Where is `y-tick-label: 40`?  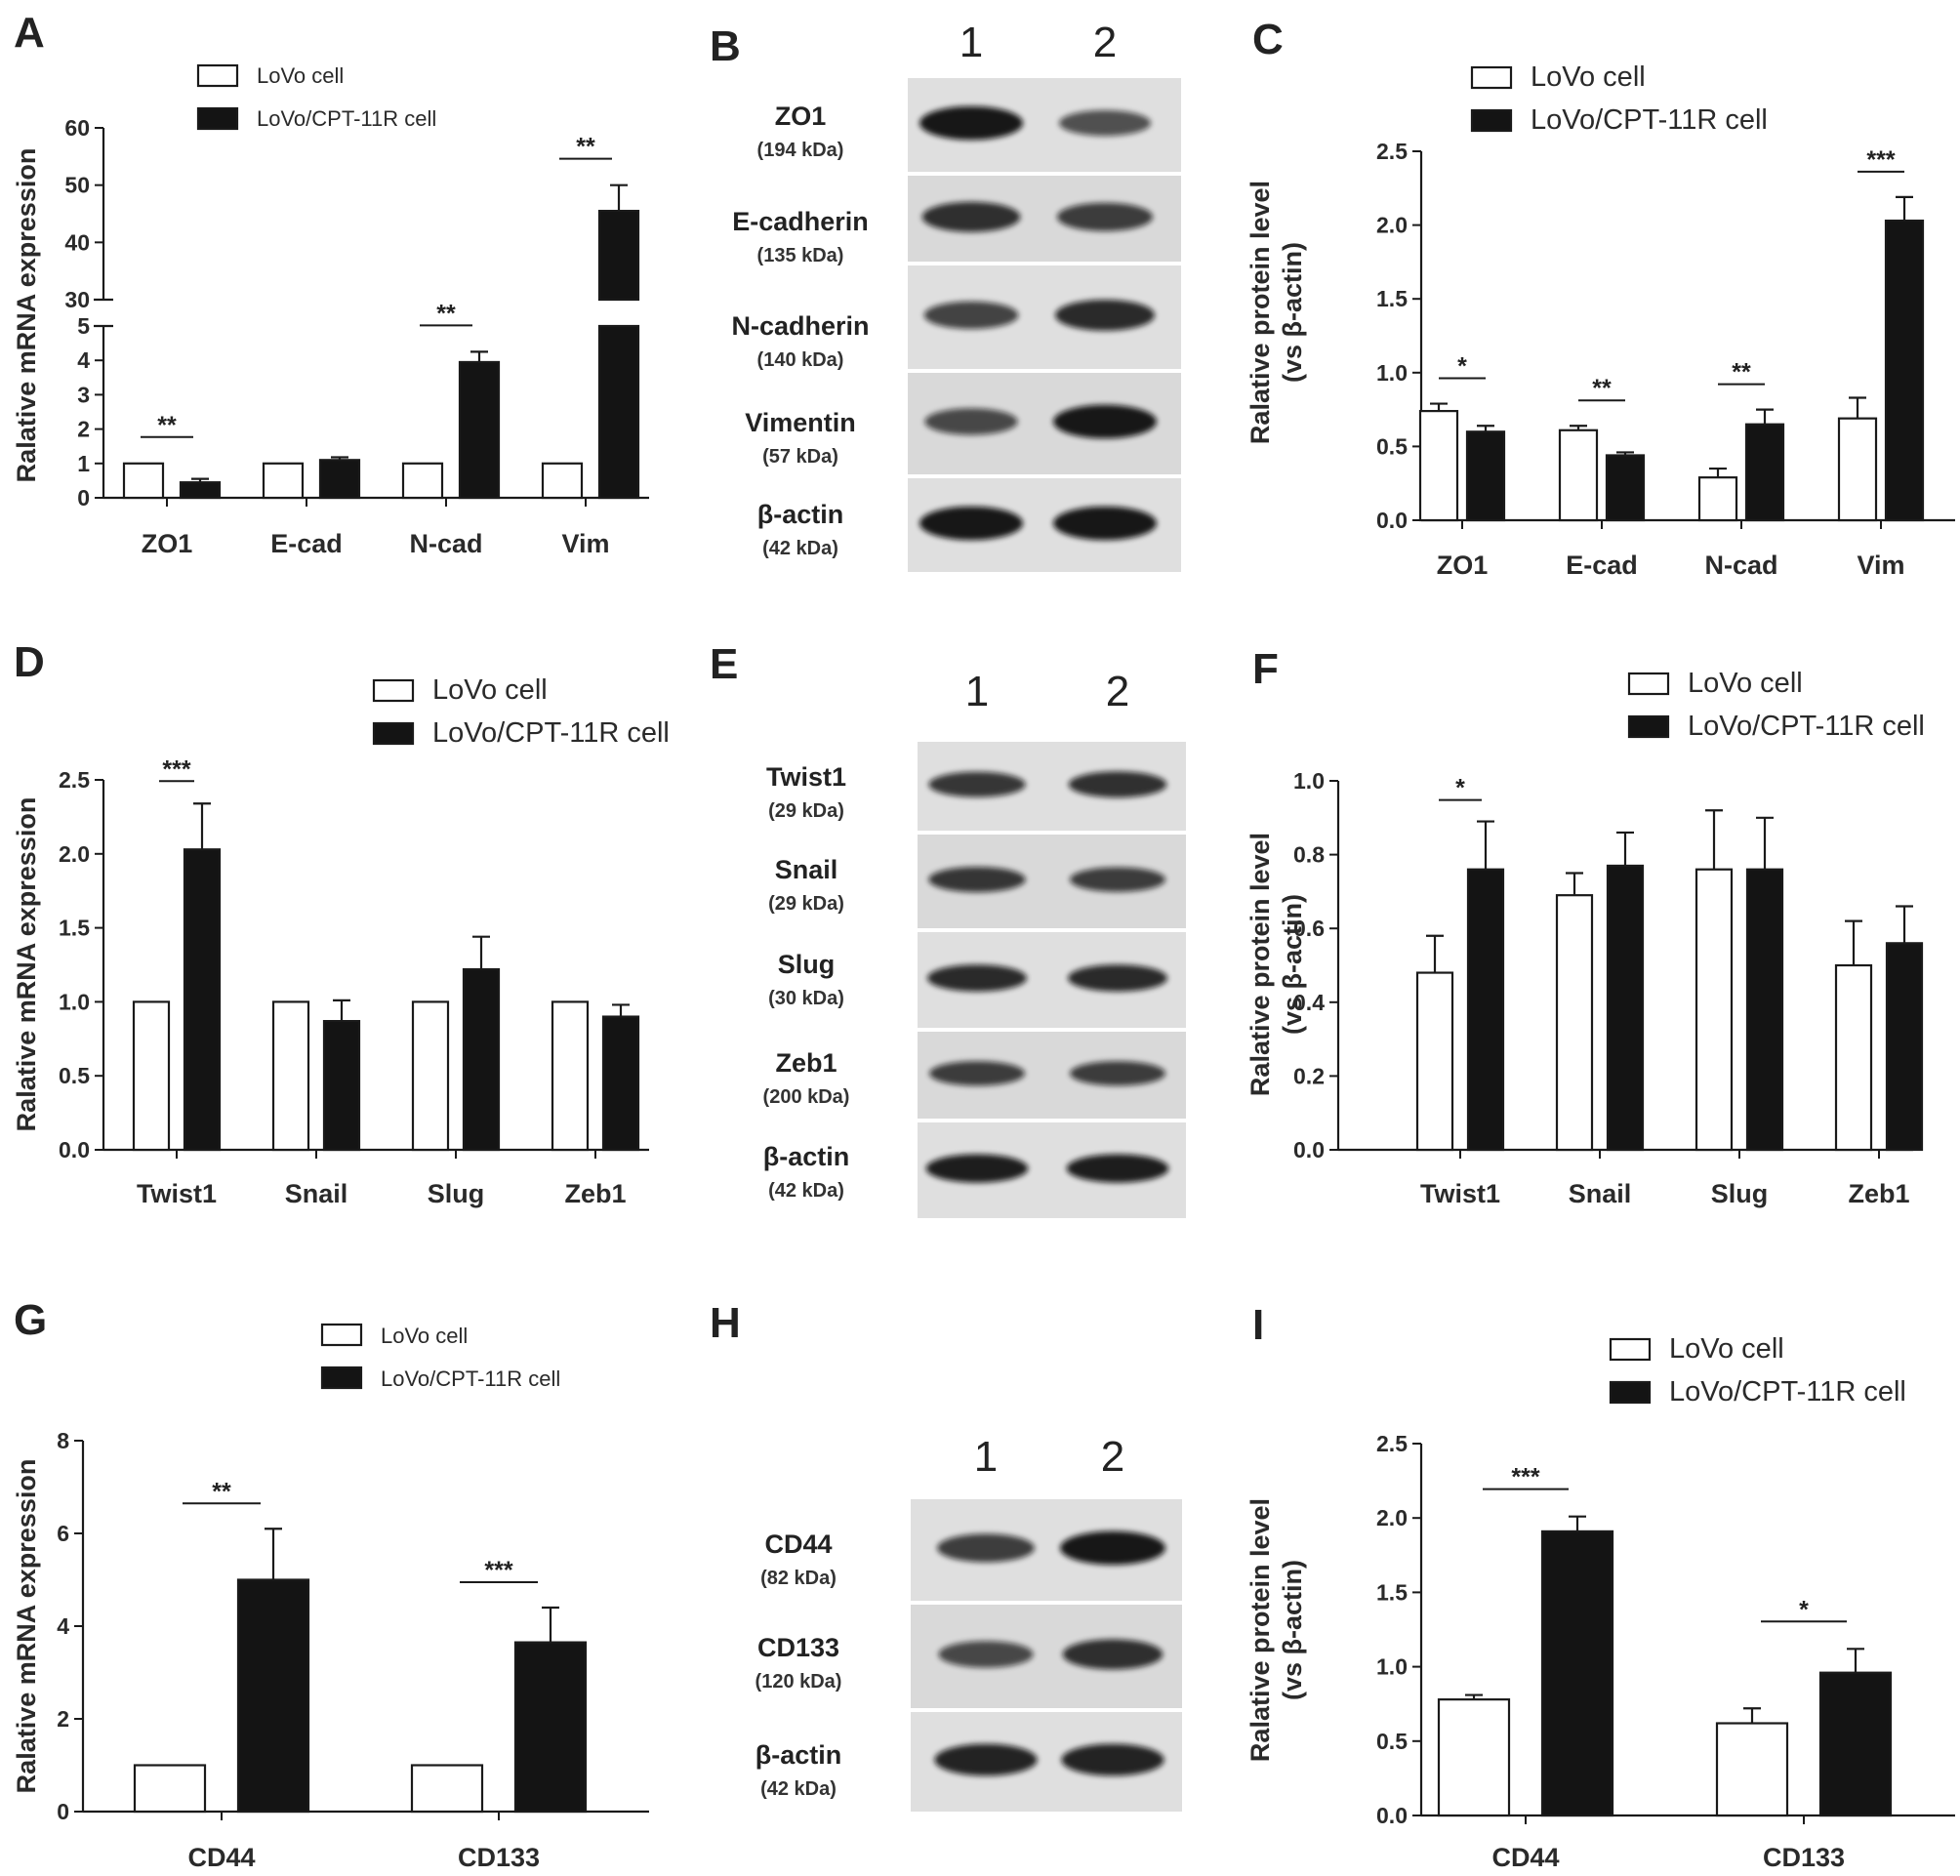
y-tick-label: 40 is located at coordinates (77, 242).